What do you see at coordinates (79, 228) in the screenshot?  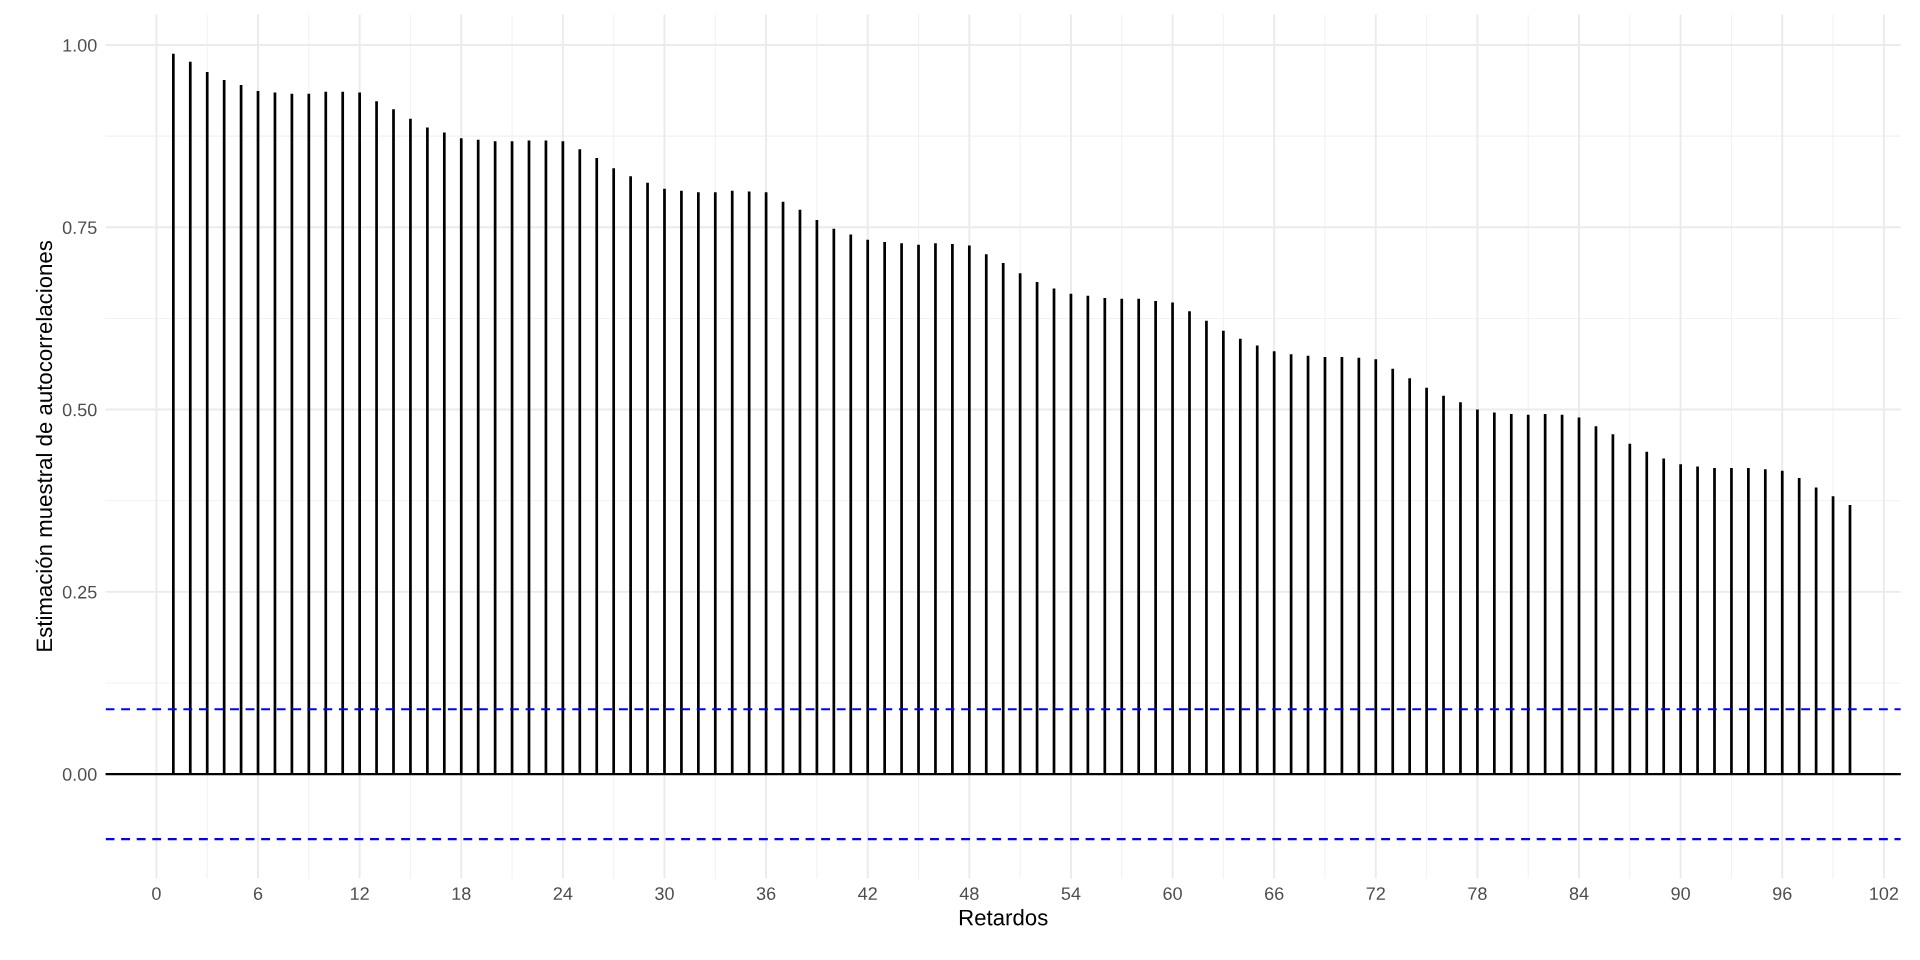 I see `y-tick-label: 0.75` at bounding box center [79, 228].